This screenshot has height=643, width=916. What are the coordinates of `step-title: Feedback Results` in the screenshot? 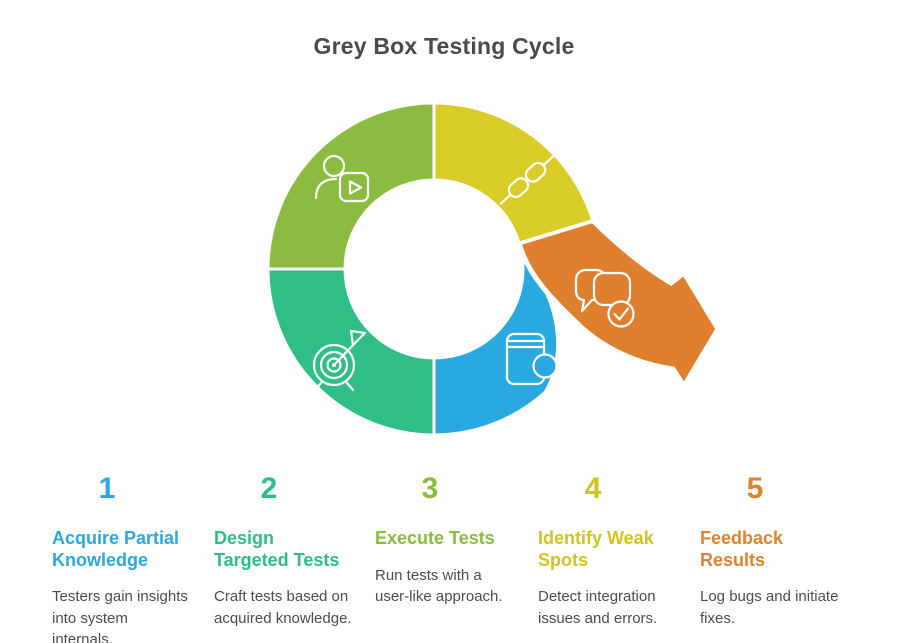 It's located at (742, 549).